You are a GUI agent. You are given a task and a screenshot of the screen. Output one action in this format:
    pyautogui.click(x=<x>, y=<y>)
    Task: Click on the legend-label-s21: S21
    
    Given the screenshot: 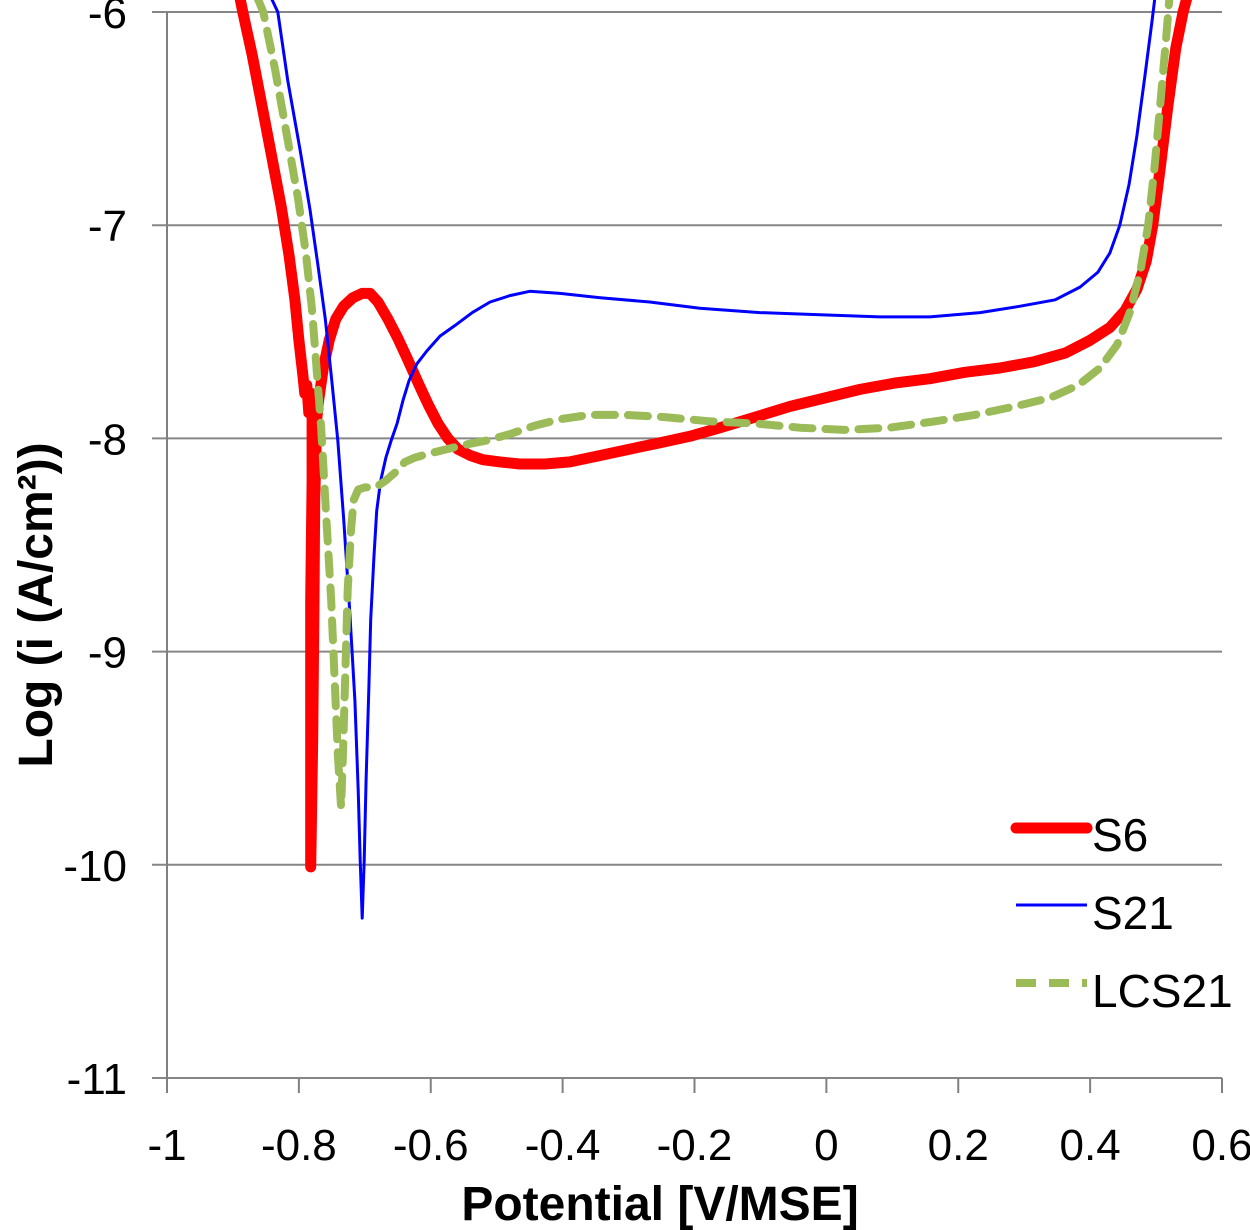 What is the action you would take?
    pyautogui.click(x=1133, y=913)
    